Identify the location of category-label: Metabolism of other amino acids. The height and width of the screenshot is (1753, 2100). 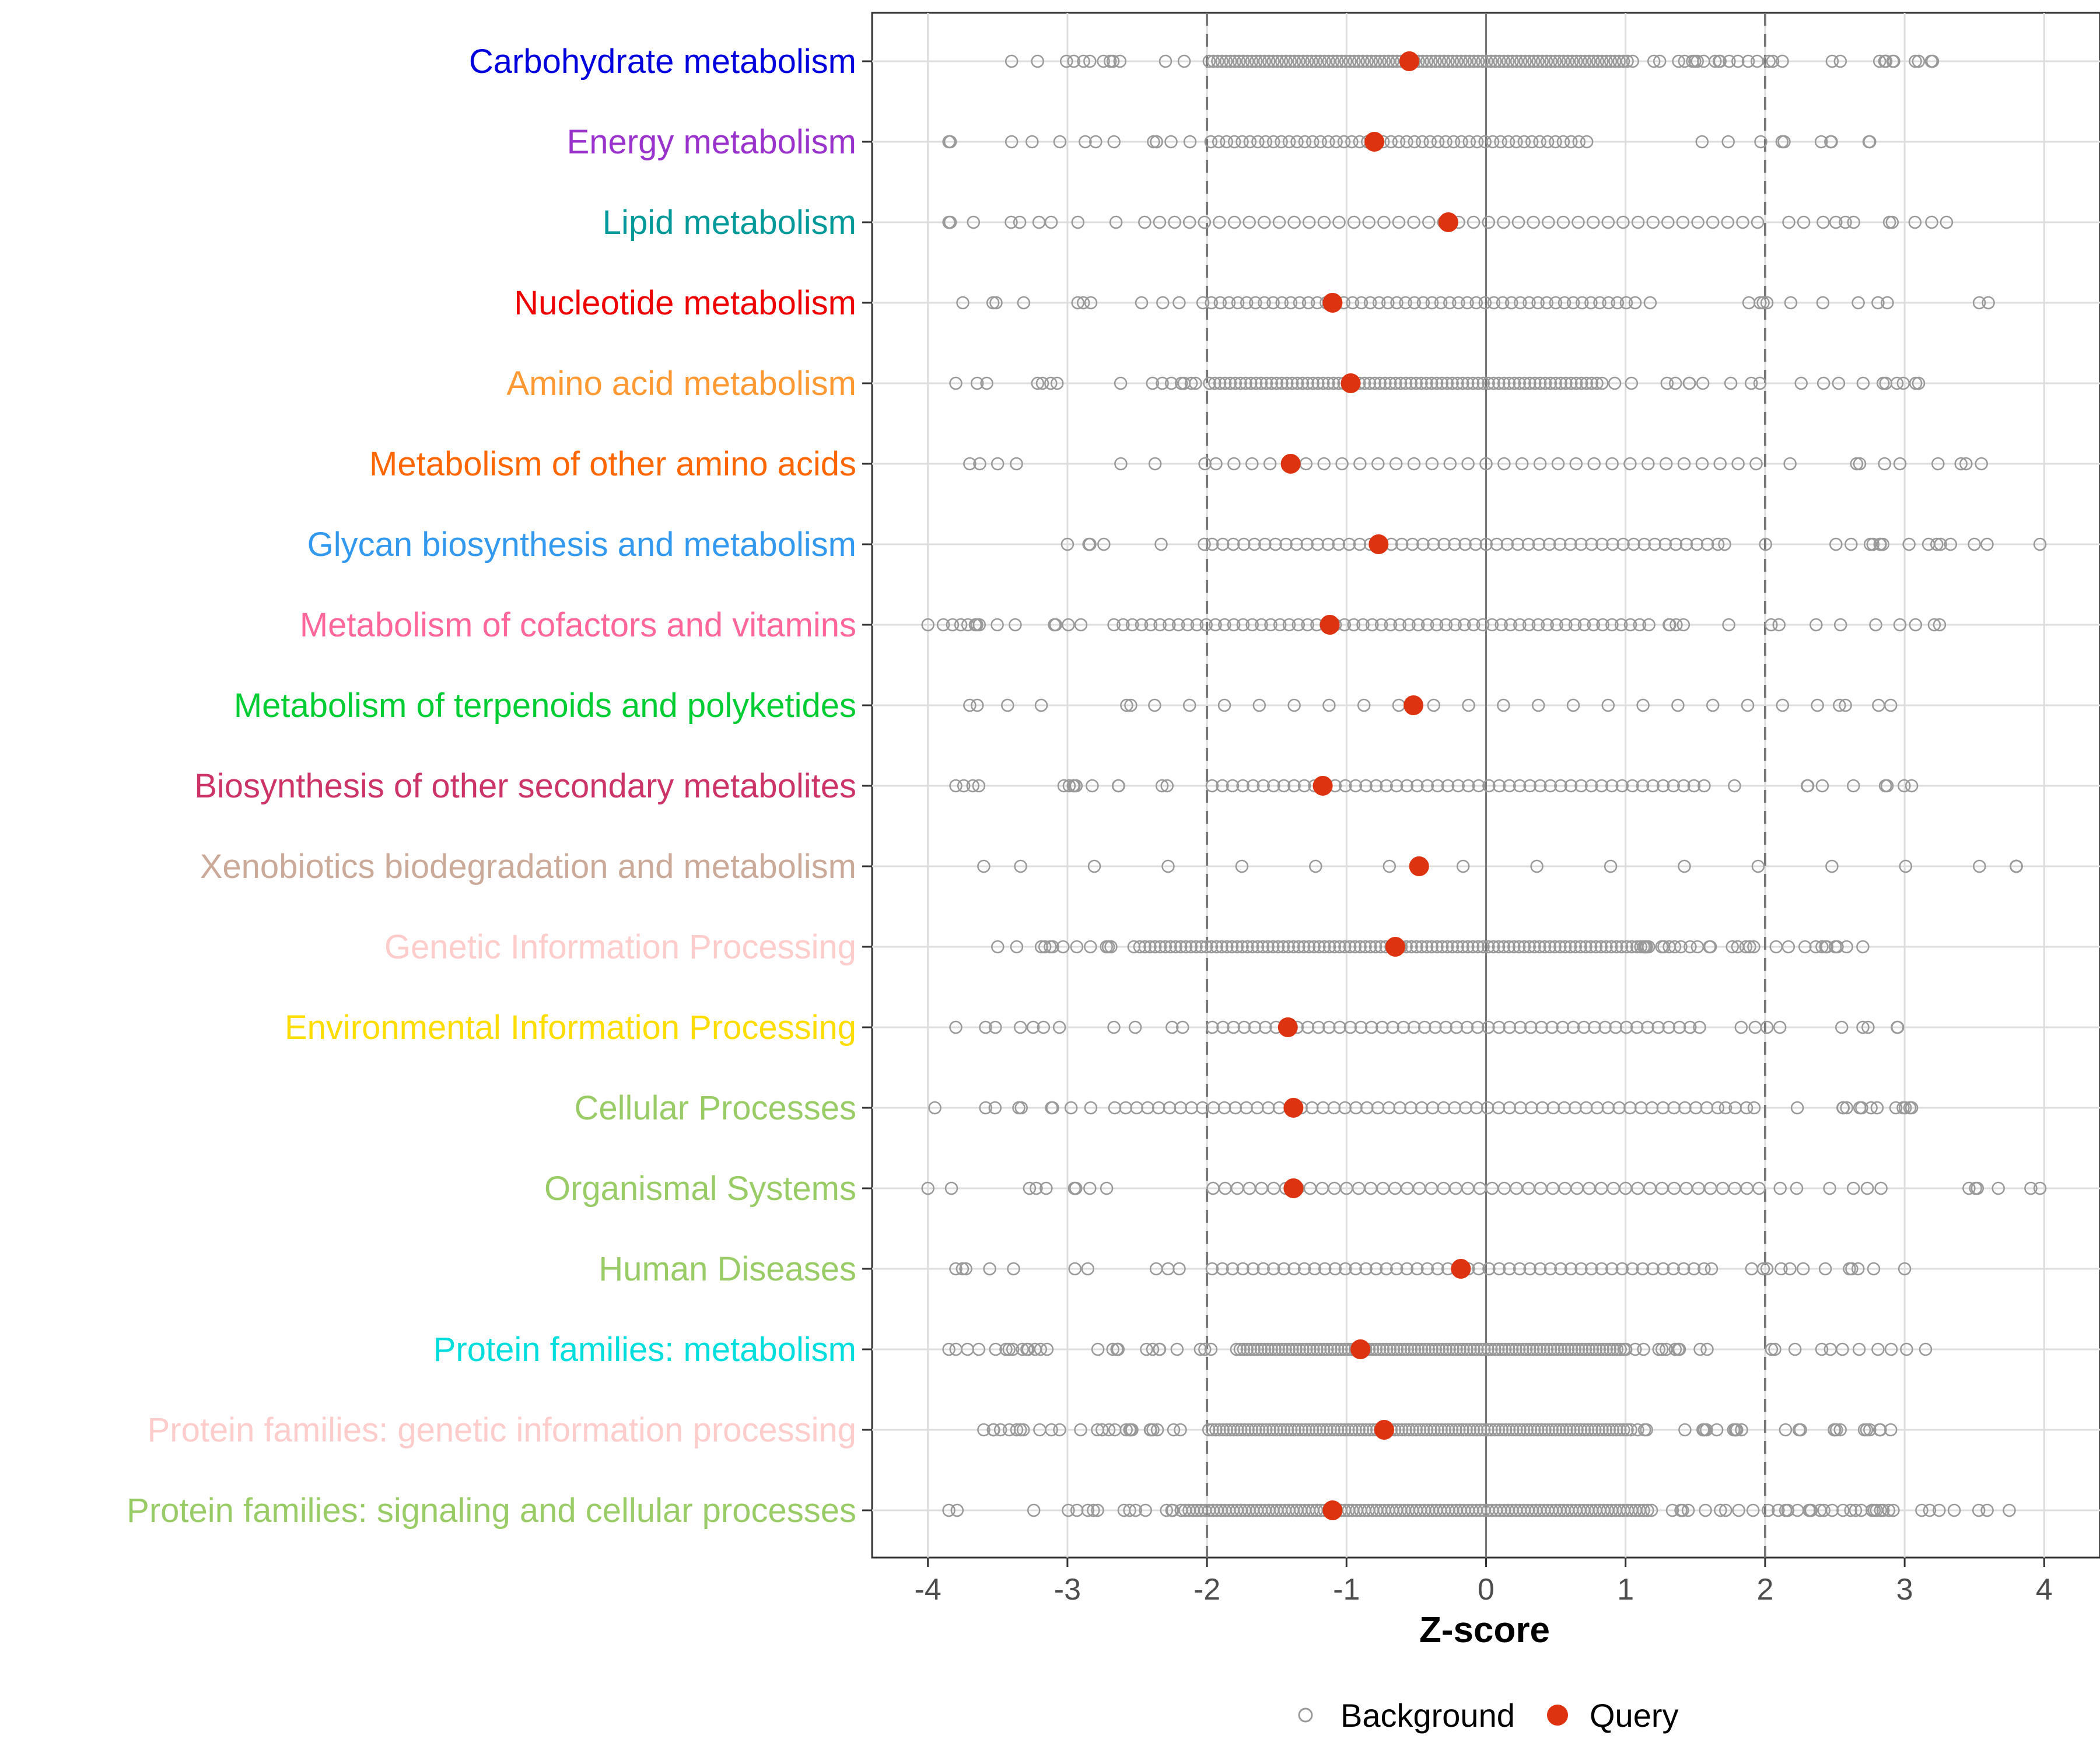
(612, 464).